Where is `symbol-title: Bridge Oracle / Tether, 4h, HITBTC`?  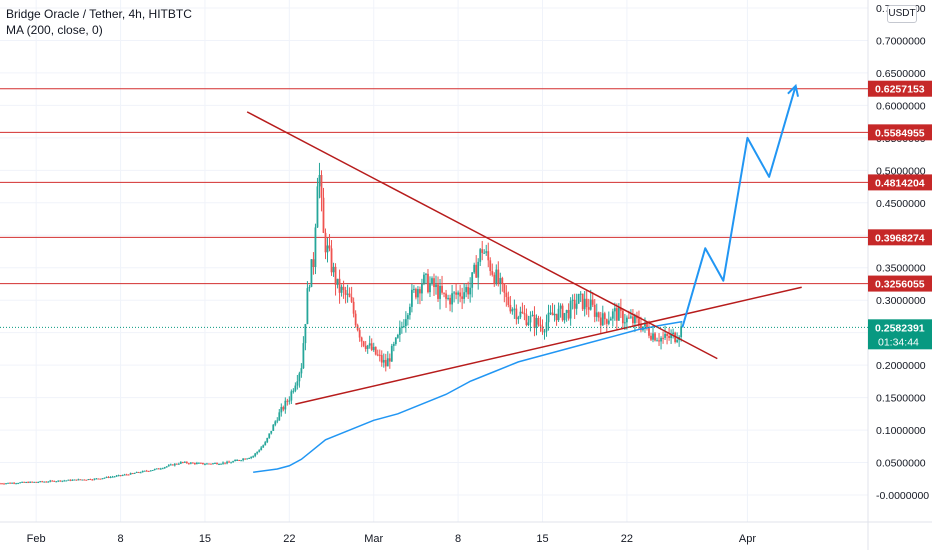 symbol-title: Bridge Oracle / Tether, 4h, HITBTC is located at coordinates (99, 14).